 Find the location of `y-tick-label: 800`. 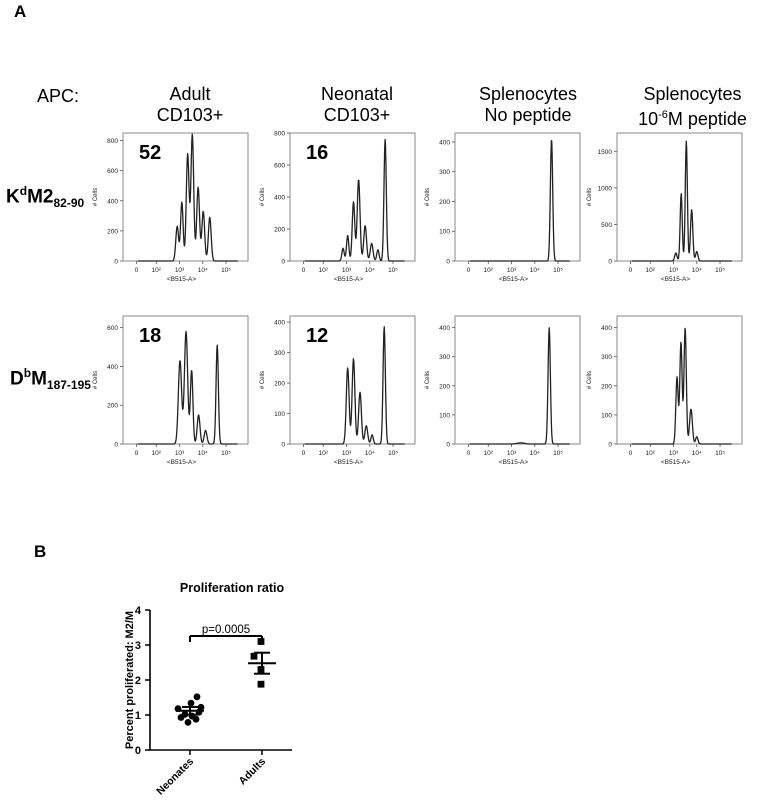

y-tick-label: 800 is located at coordinates (112, 141).